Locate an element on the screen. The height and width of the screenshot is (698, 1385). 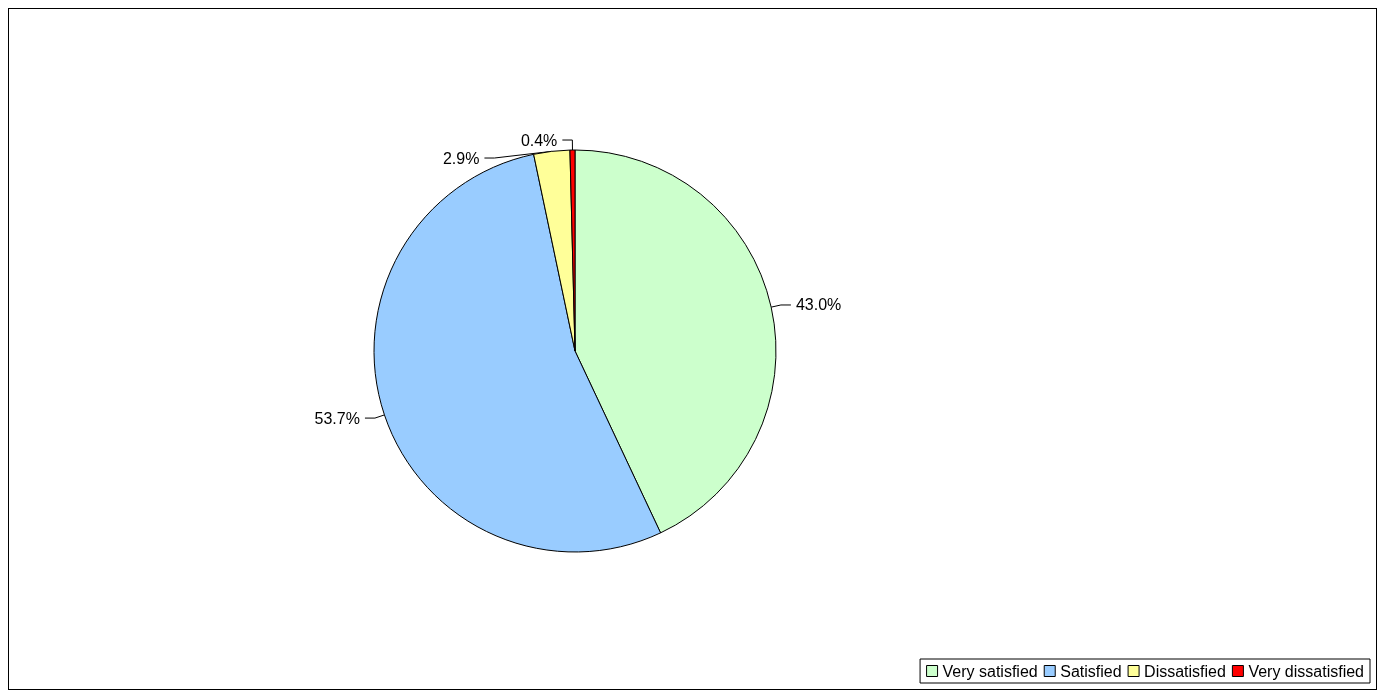
data-label: 53.7% is located at coordinates (337, 418).